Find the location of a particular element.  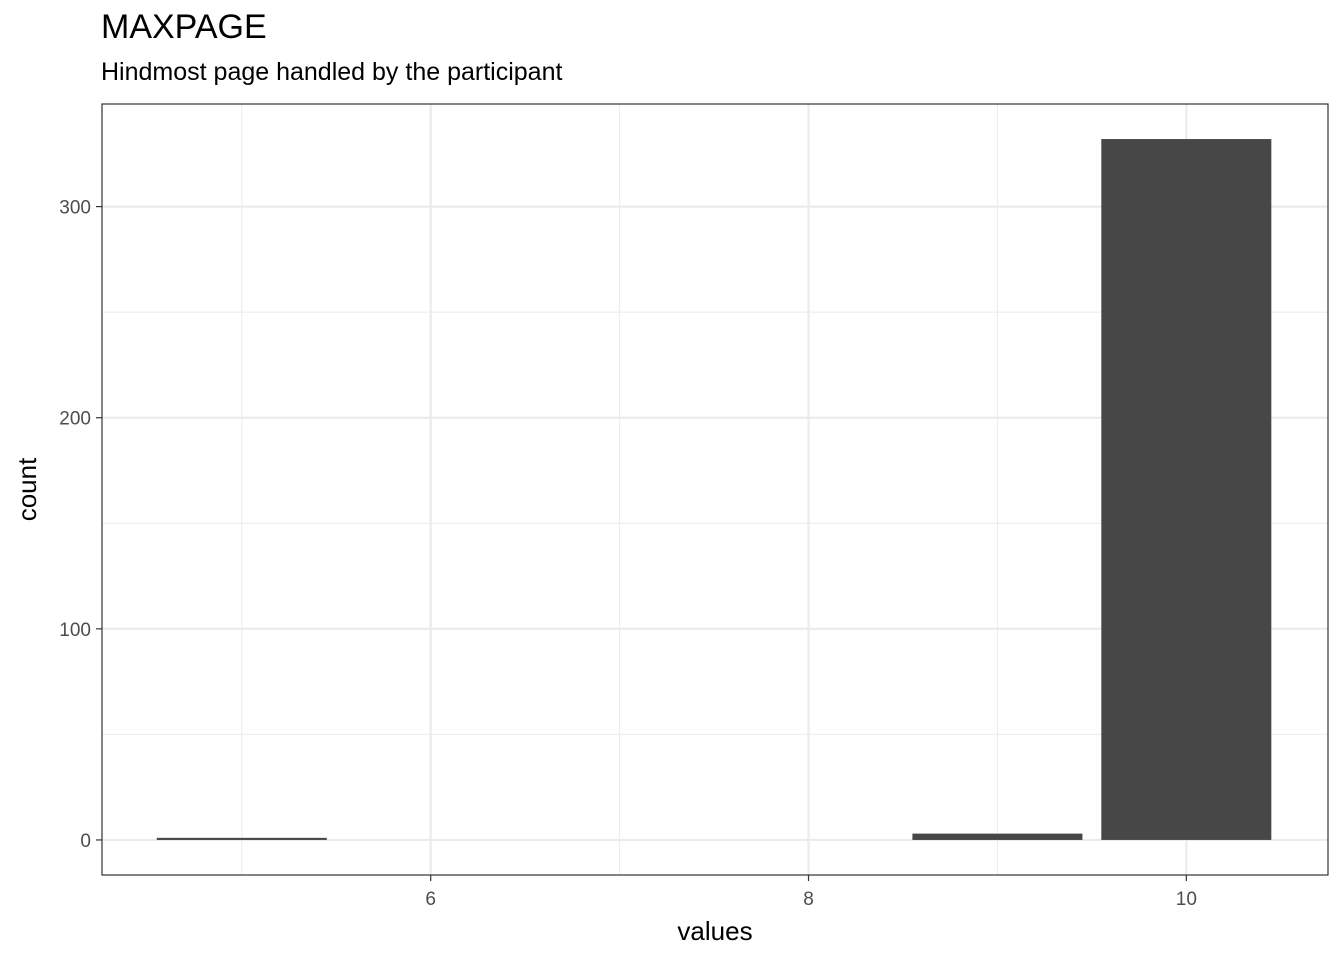

x-tick-label: 8 is located at coordinates (808, 899).